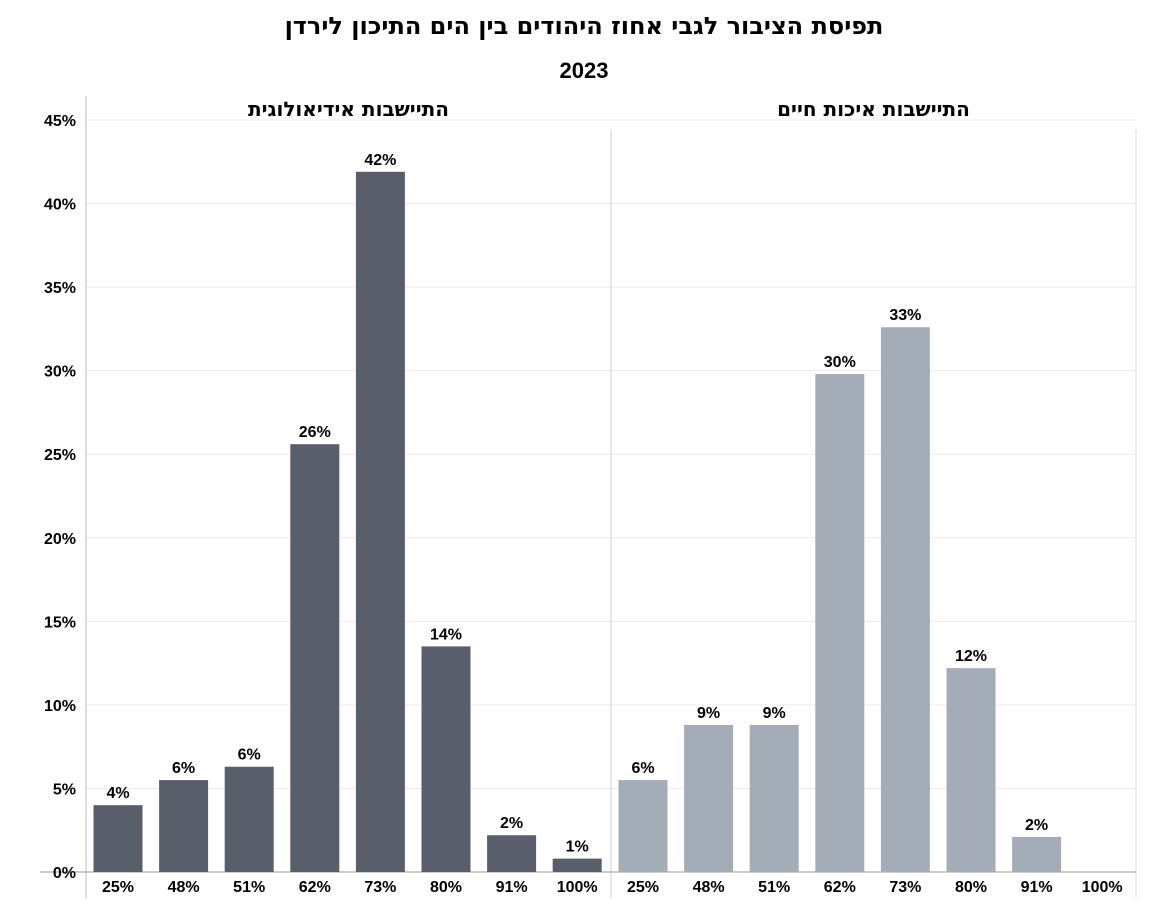 This screenshot has height=916, width=1168. Describe the element at coordinates (446, 634) in the screenshot. I see `data-label: 14%` at that location.